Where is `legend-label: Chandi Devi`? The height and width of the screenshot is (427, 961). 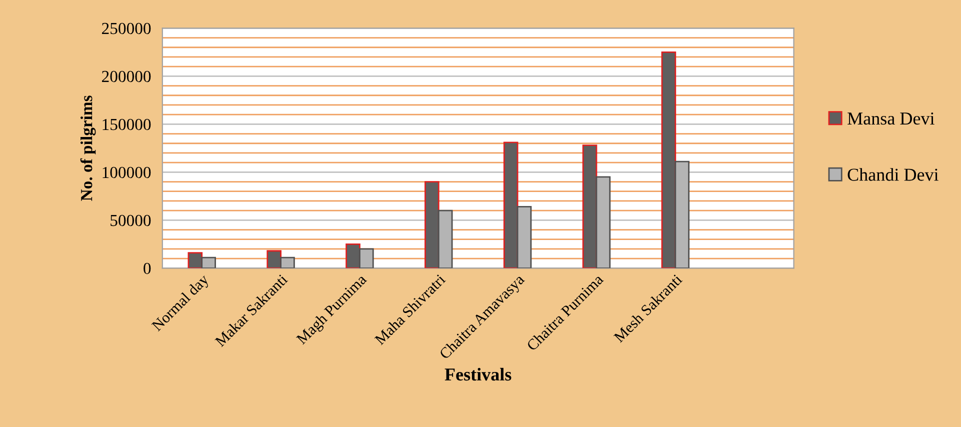
legend-label: Chandi Devi is located at coordinates (893, 174).